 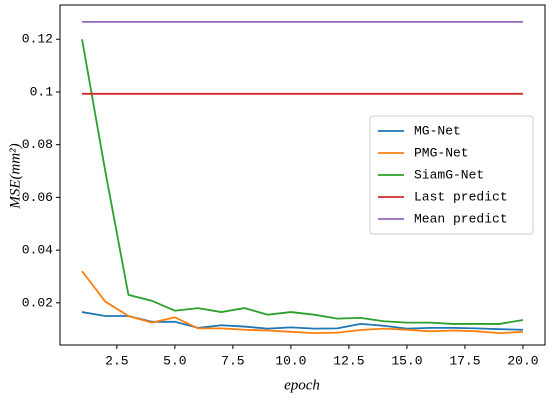 What do you see at coordinates (37, 302) in the screenshot?
I see `y-tick-label: 0.02` at bounding box center [37, 302].